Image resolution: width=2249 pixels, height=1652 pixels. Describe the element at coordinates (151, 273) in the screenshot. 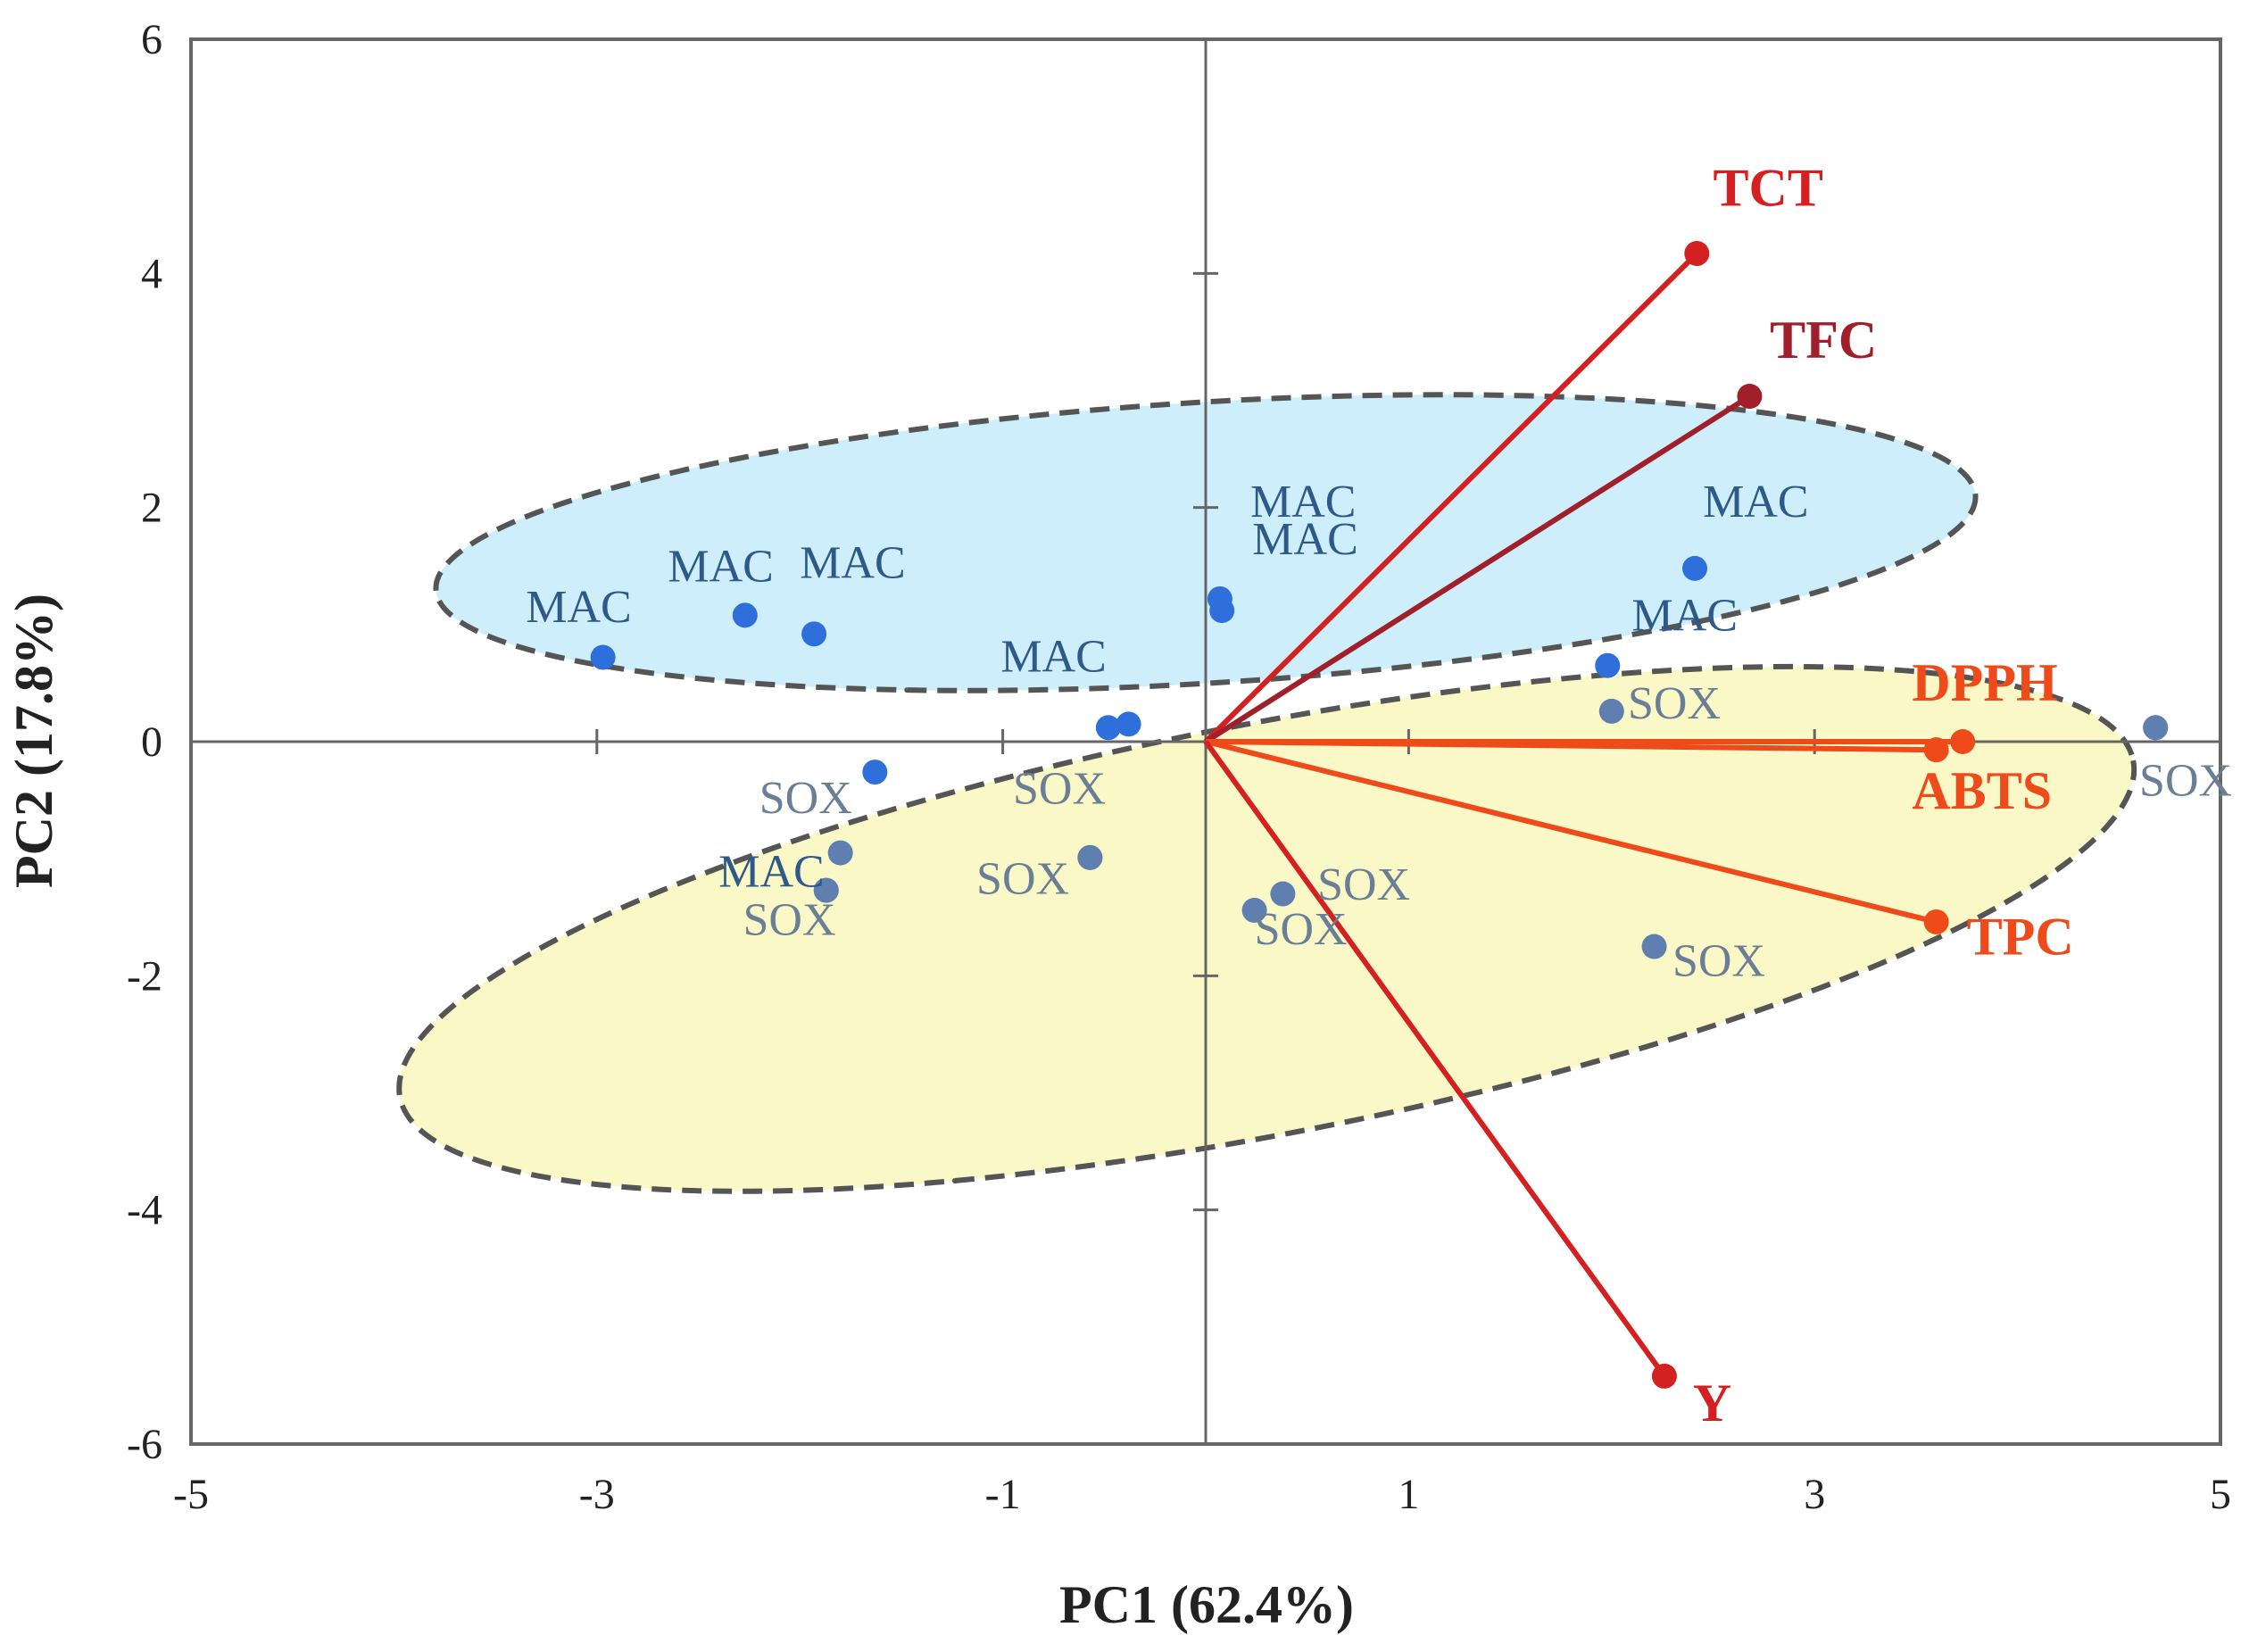

I see `y-tick-label: 4` at that location.